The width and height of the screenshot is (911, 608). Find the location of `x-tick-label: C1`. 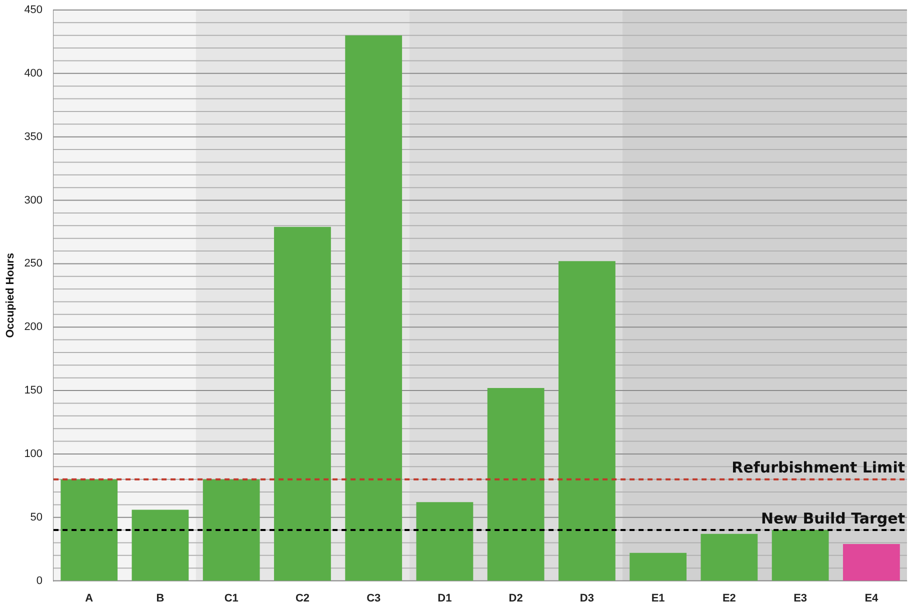

x-tick-label: C1 is located at coordinates (231, 598).